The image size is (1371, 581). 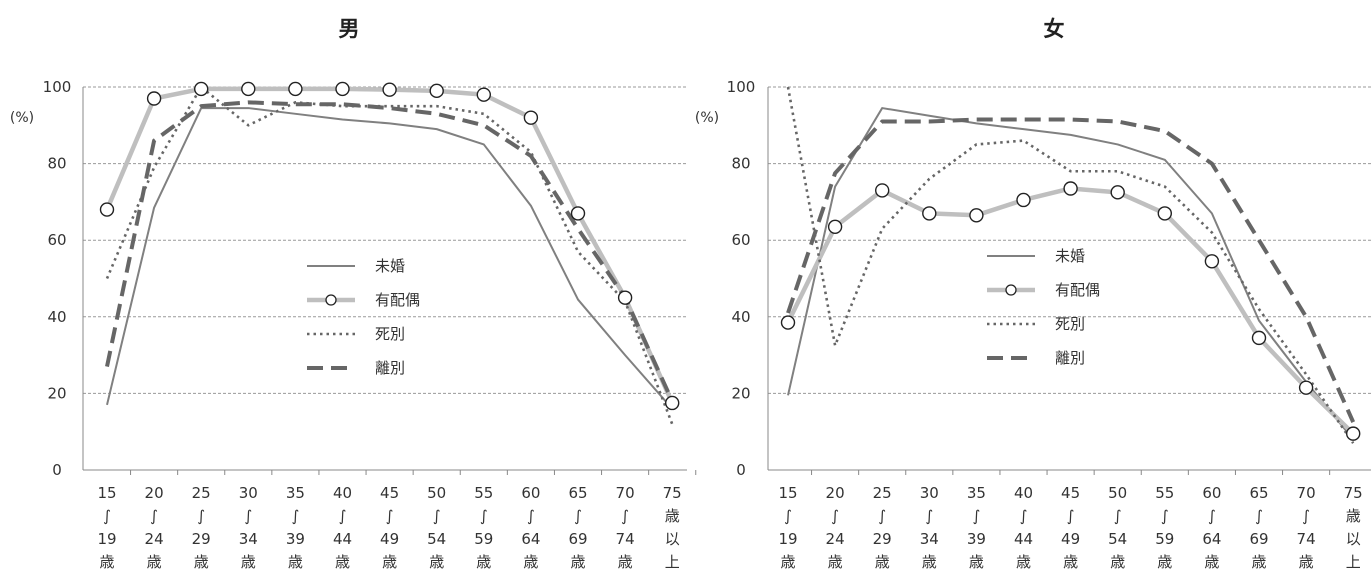 I want to click on y-tick-label: 60, so click(x=56, y=240).